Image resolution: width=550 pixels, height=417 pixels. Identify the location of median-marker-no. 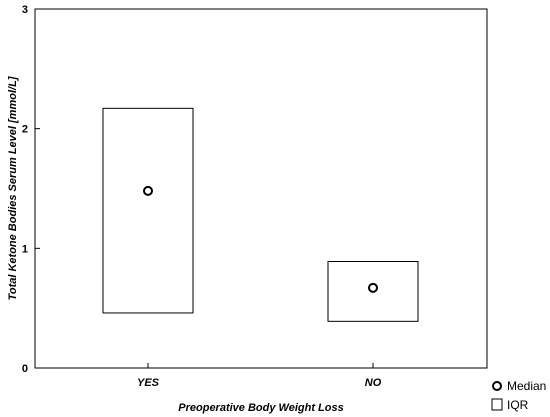
(373, 287).